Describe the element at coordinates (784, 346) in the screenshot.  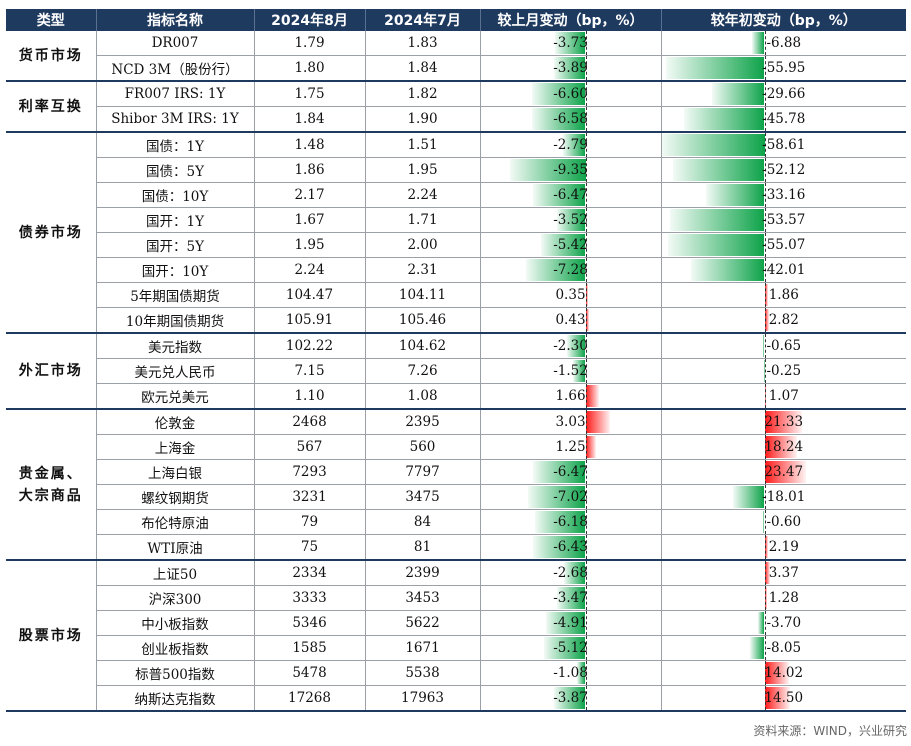
I see `ytd-change-cell-value: -0.65` at that location.